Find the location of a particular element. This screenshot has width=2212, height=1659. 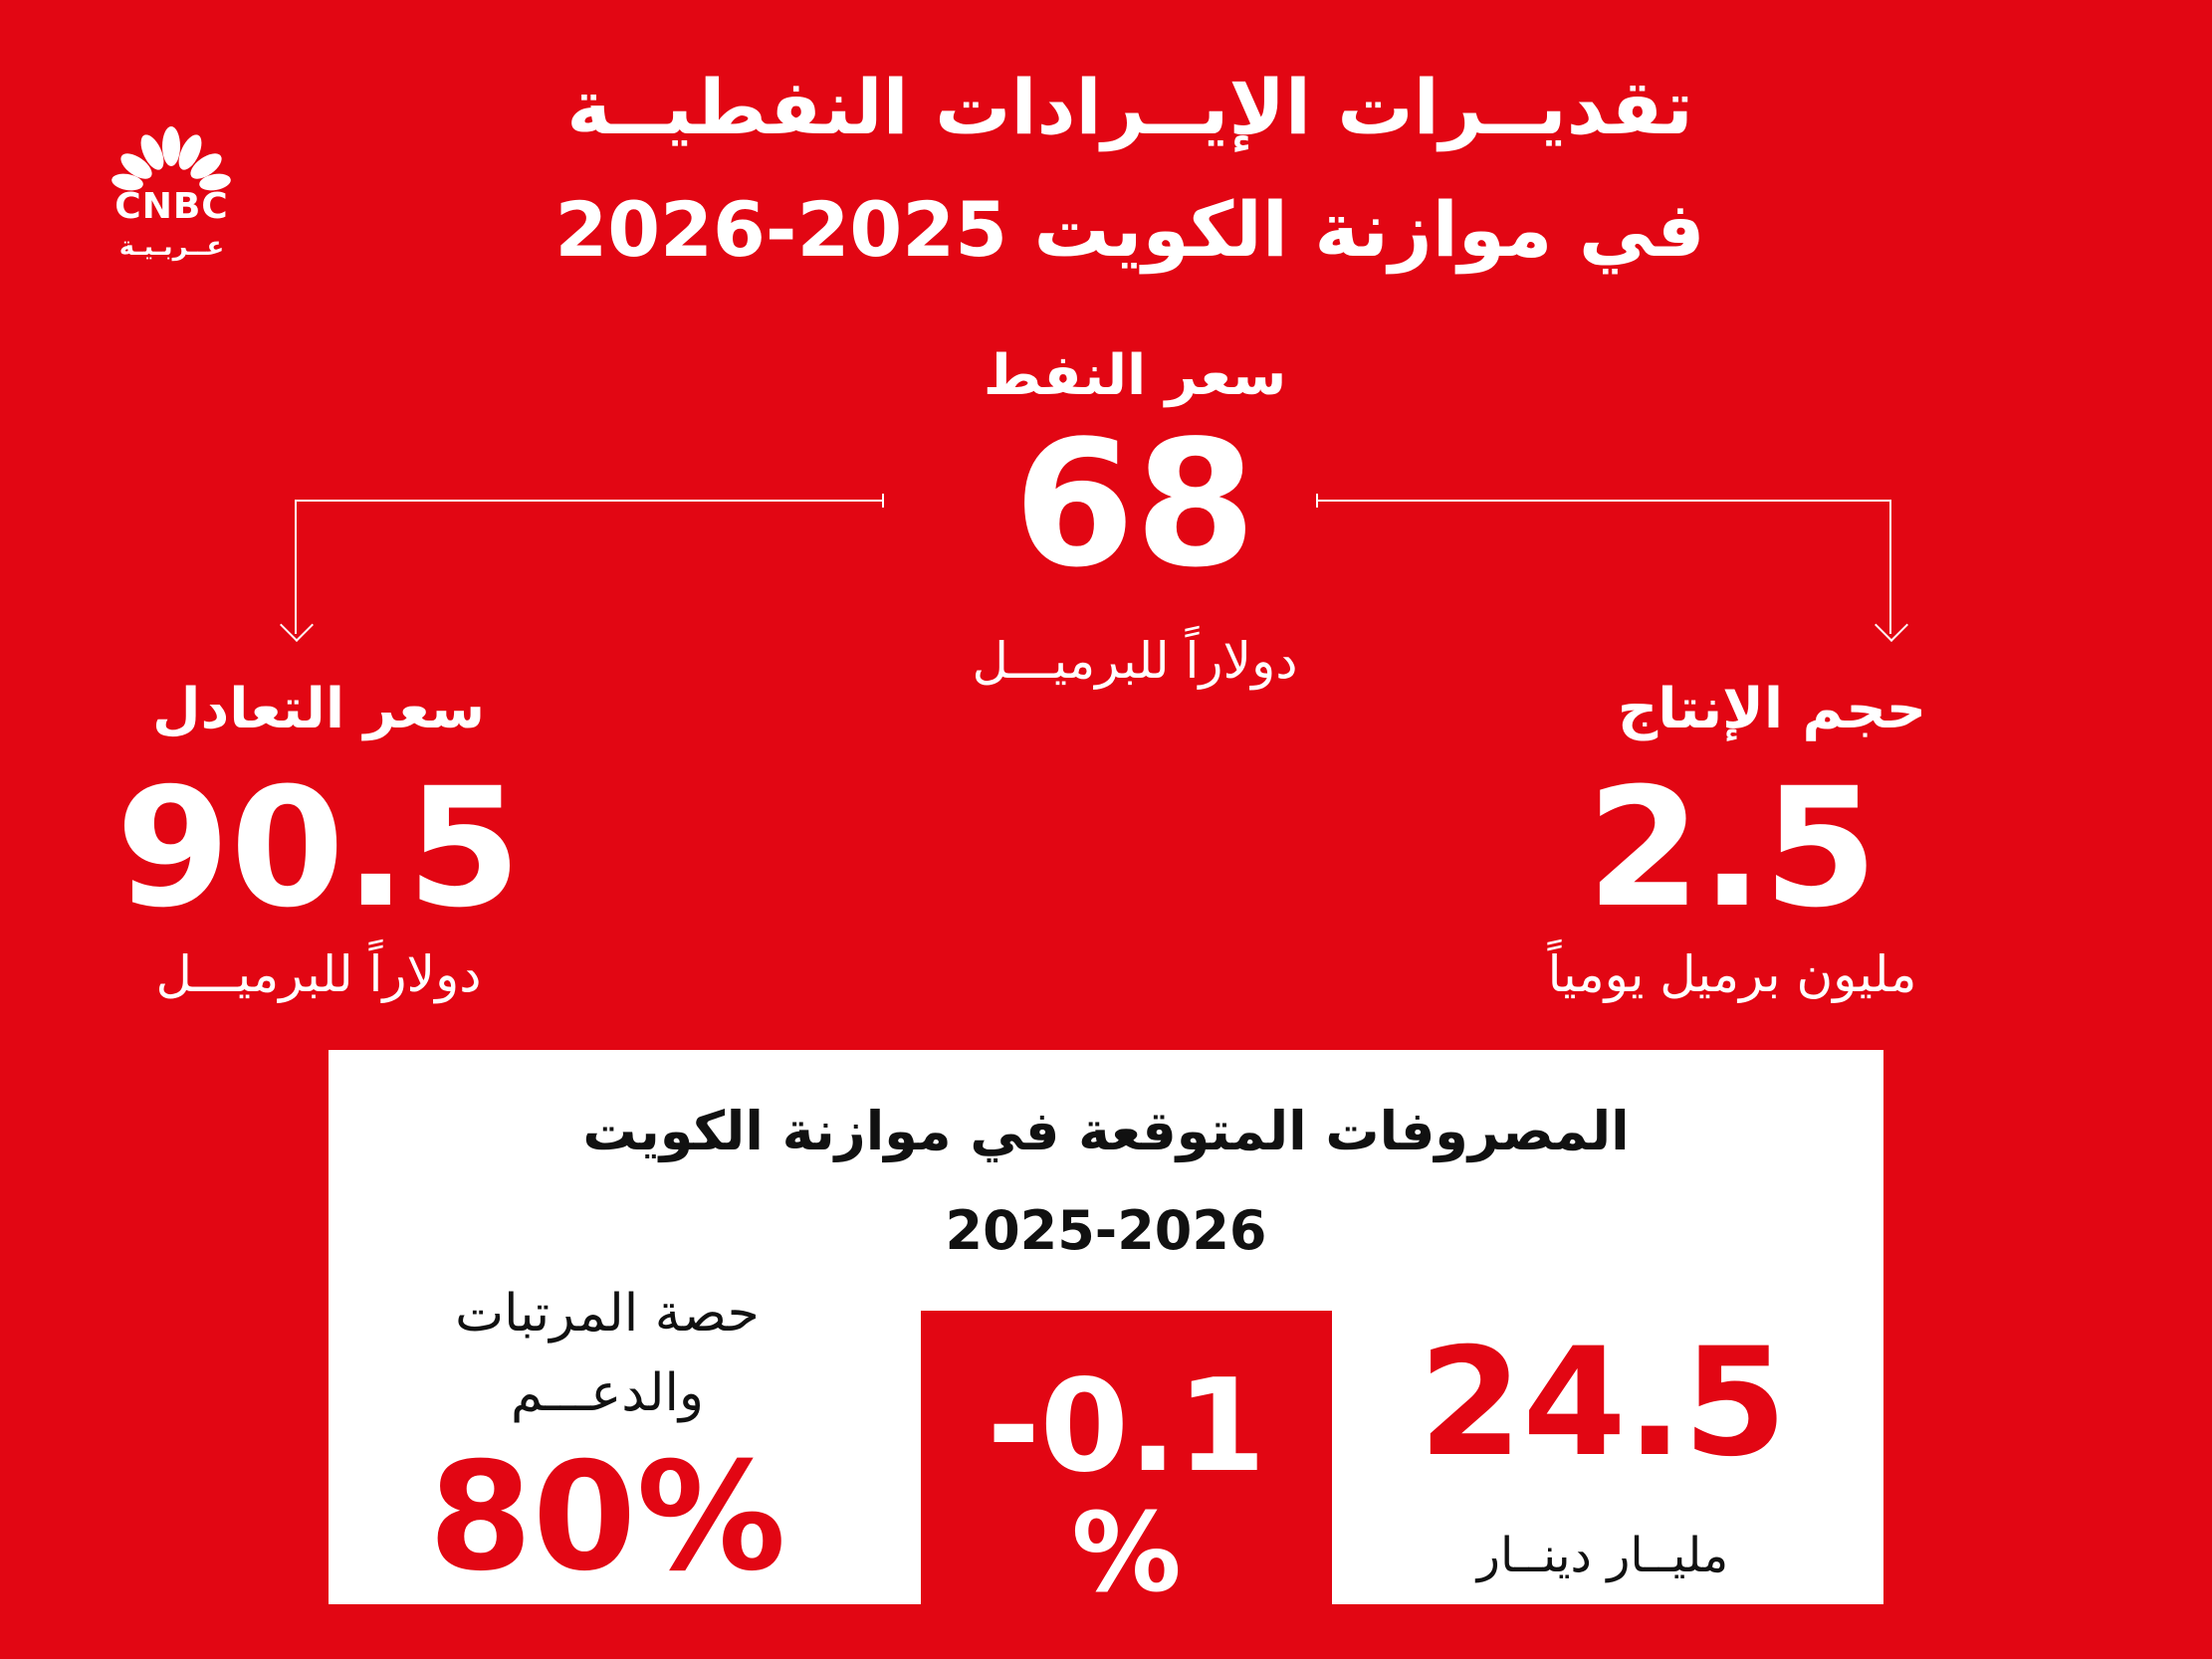

oil-price-label: سعر النفط is located at coordinates (1135, 375).